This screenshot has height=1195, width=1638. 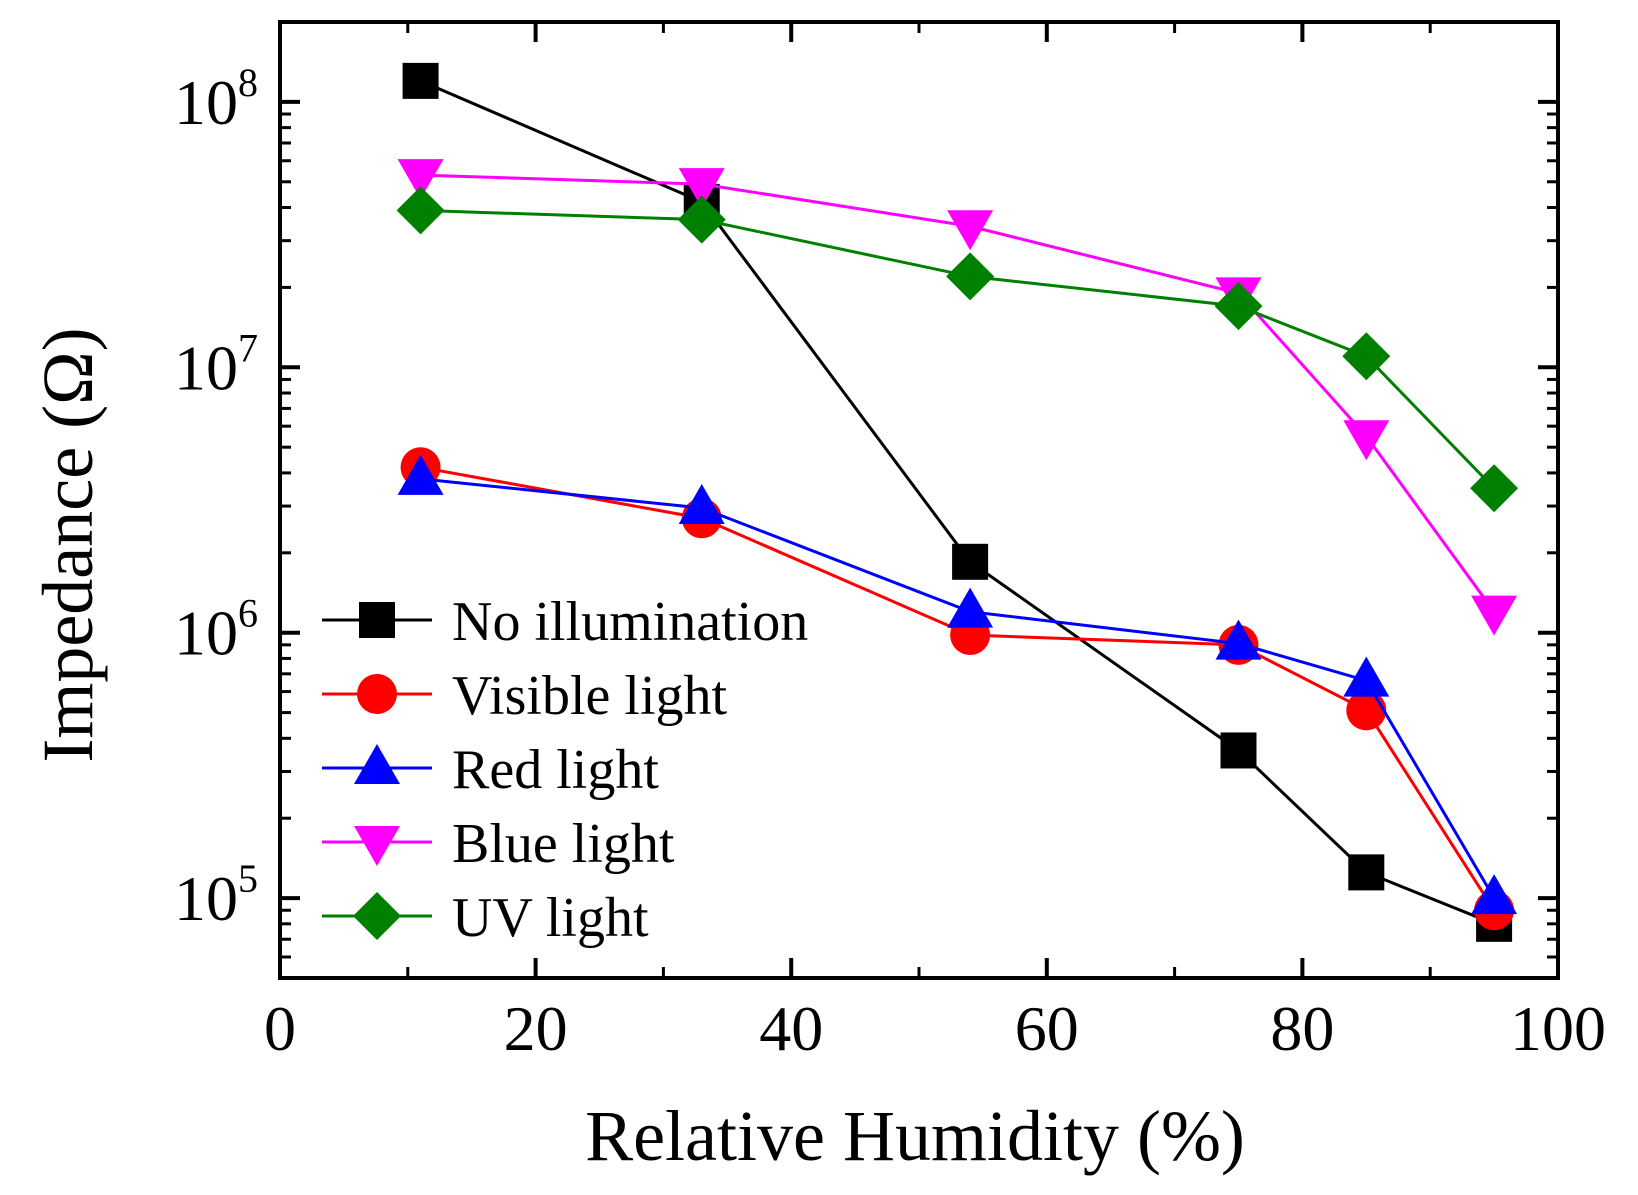 I want to click on y-axis-title: Impedance (Ω), so click(x=68, y=544).